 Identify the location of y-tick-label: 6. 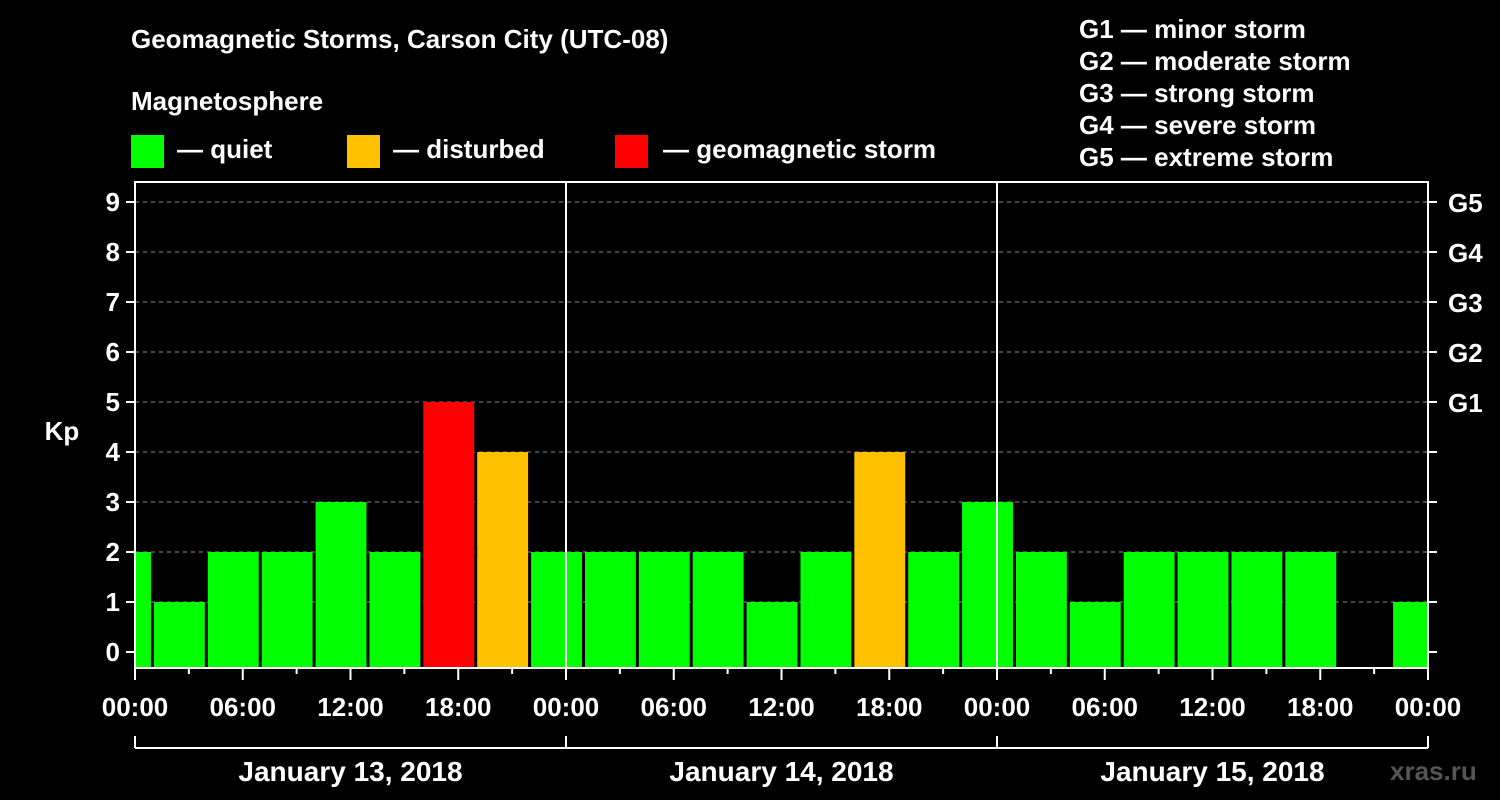
(113, 352).